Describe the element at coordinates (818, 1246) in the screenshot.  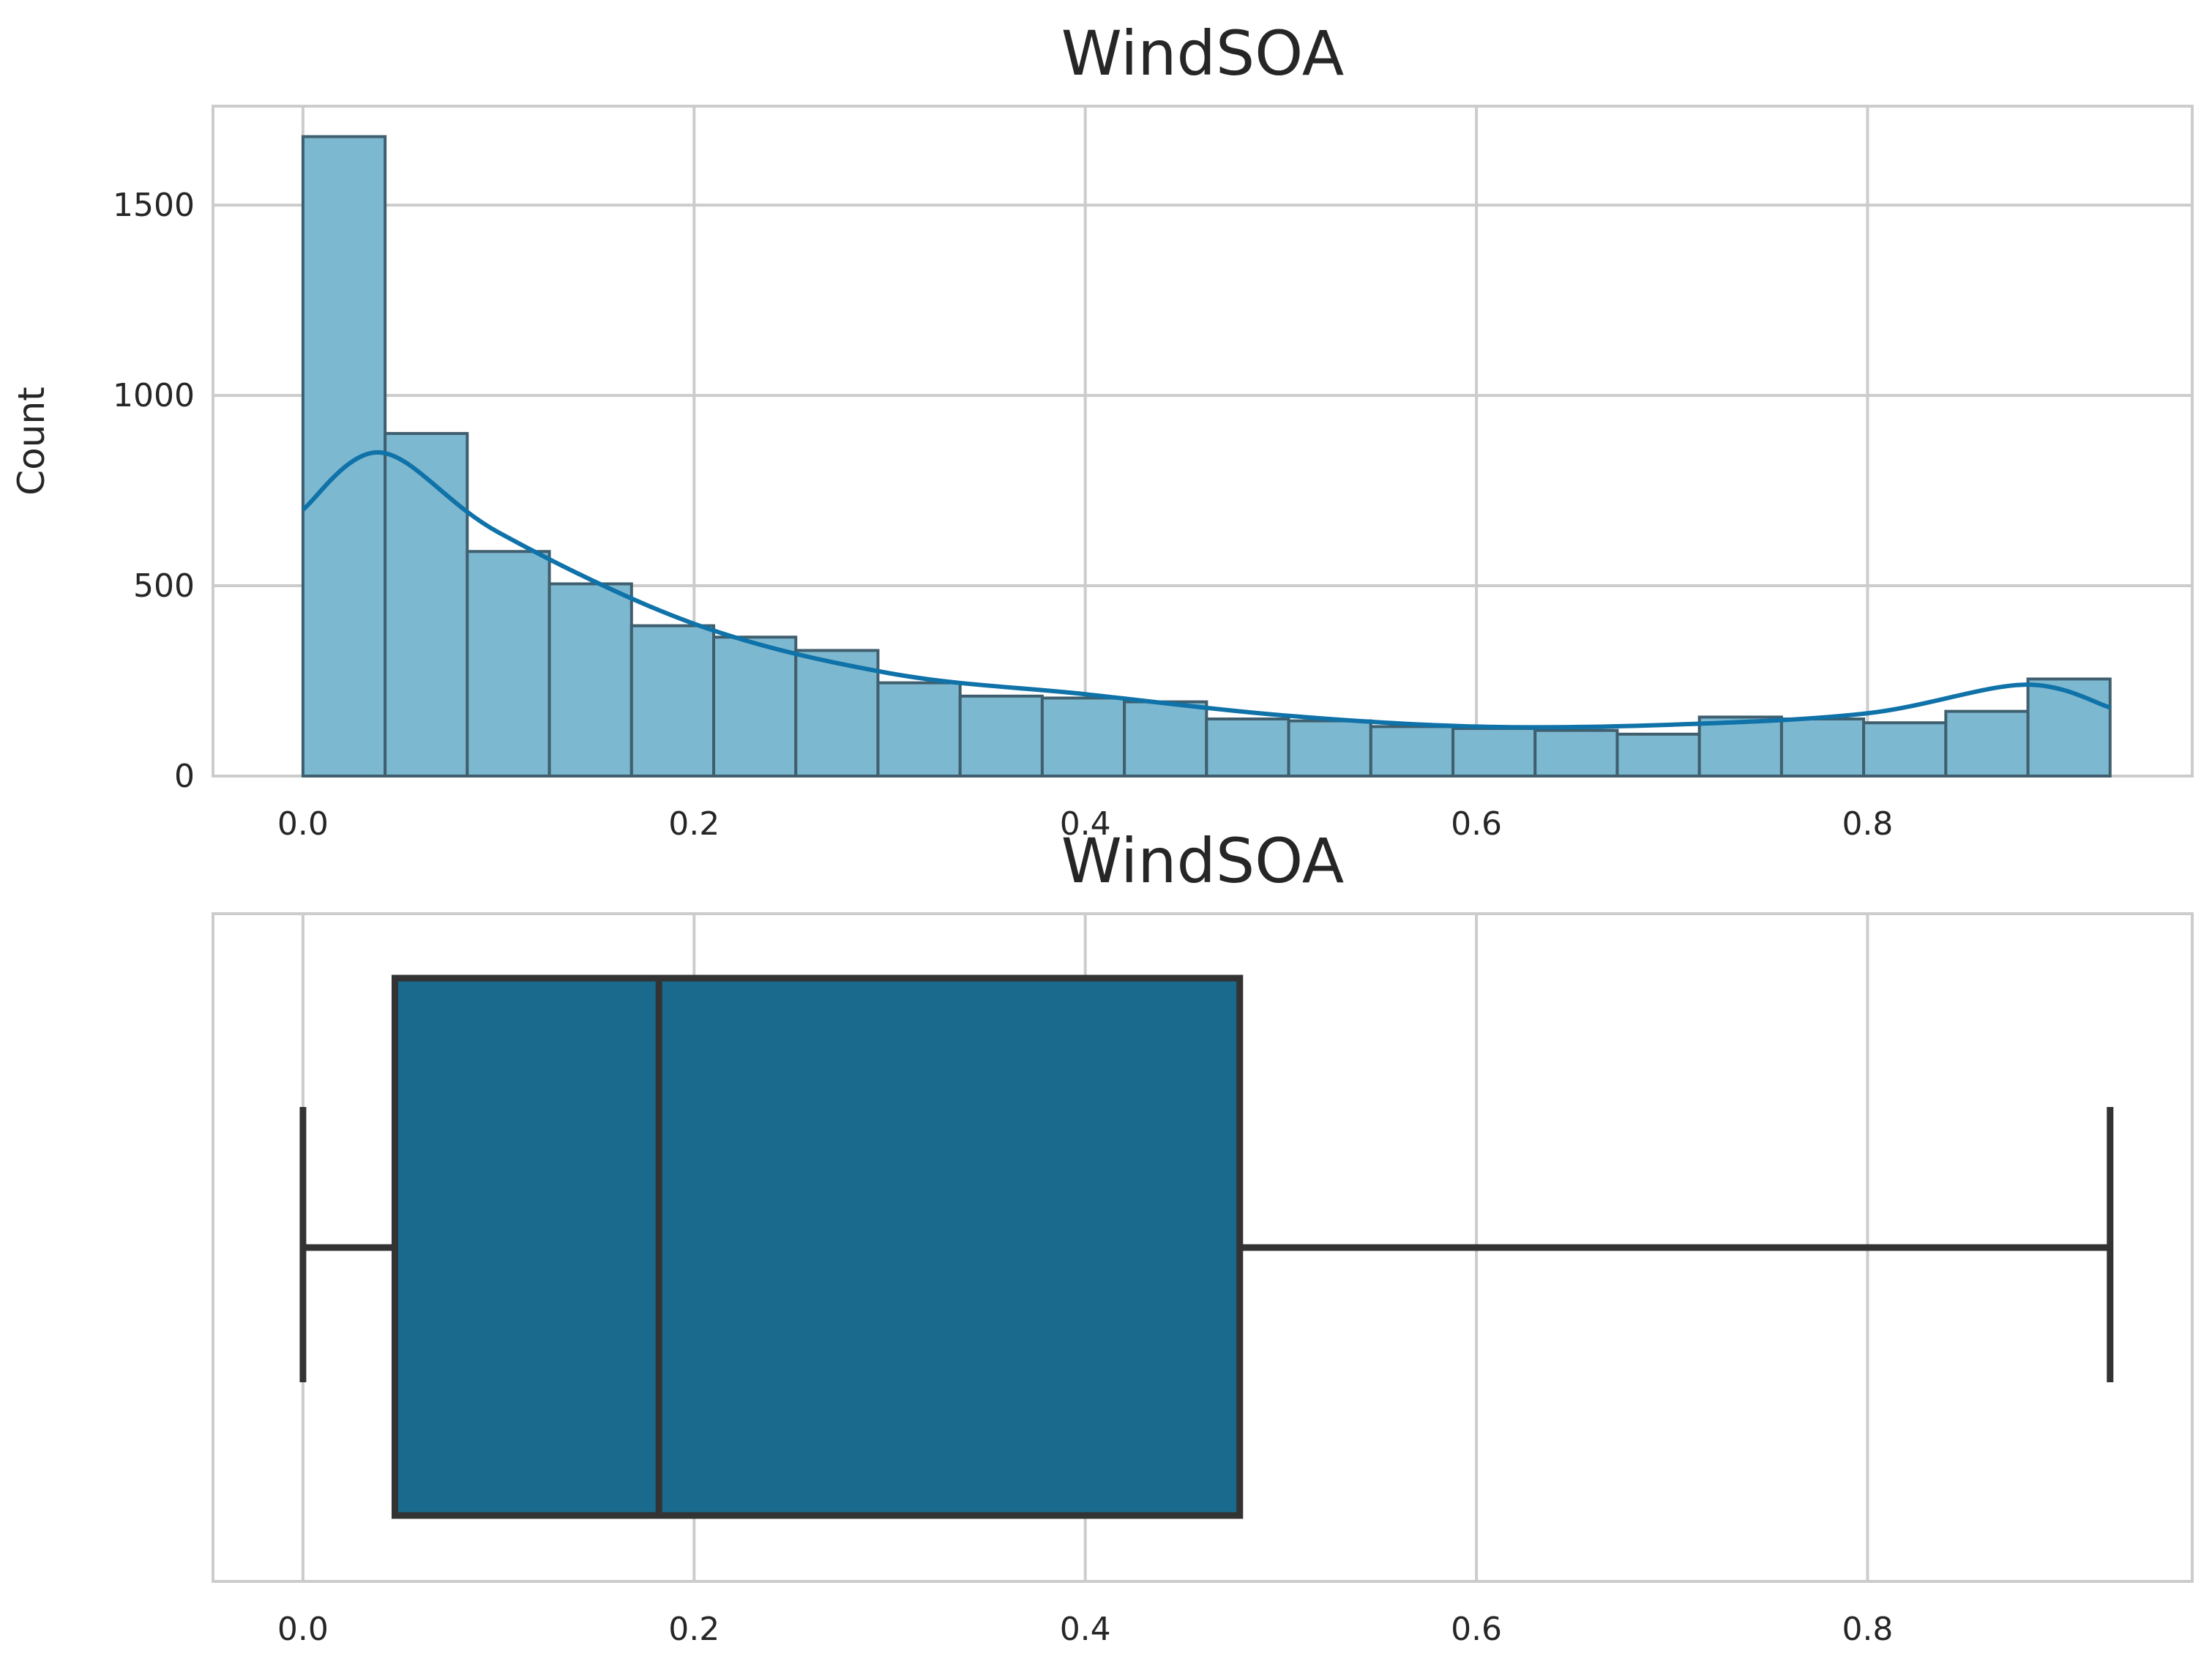
I see `interquartile-box` at that location.